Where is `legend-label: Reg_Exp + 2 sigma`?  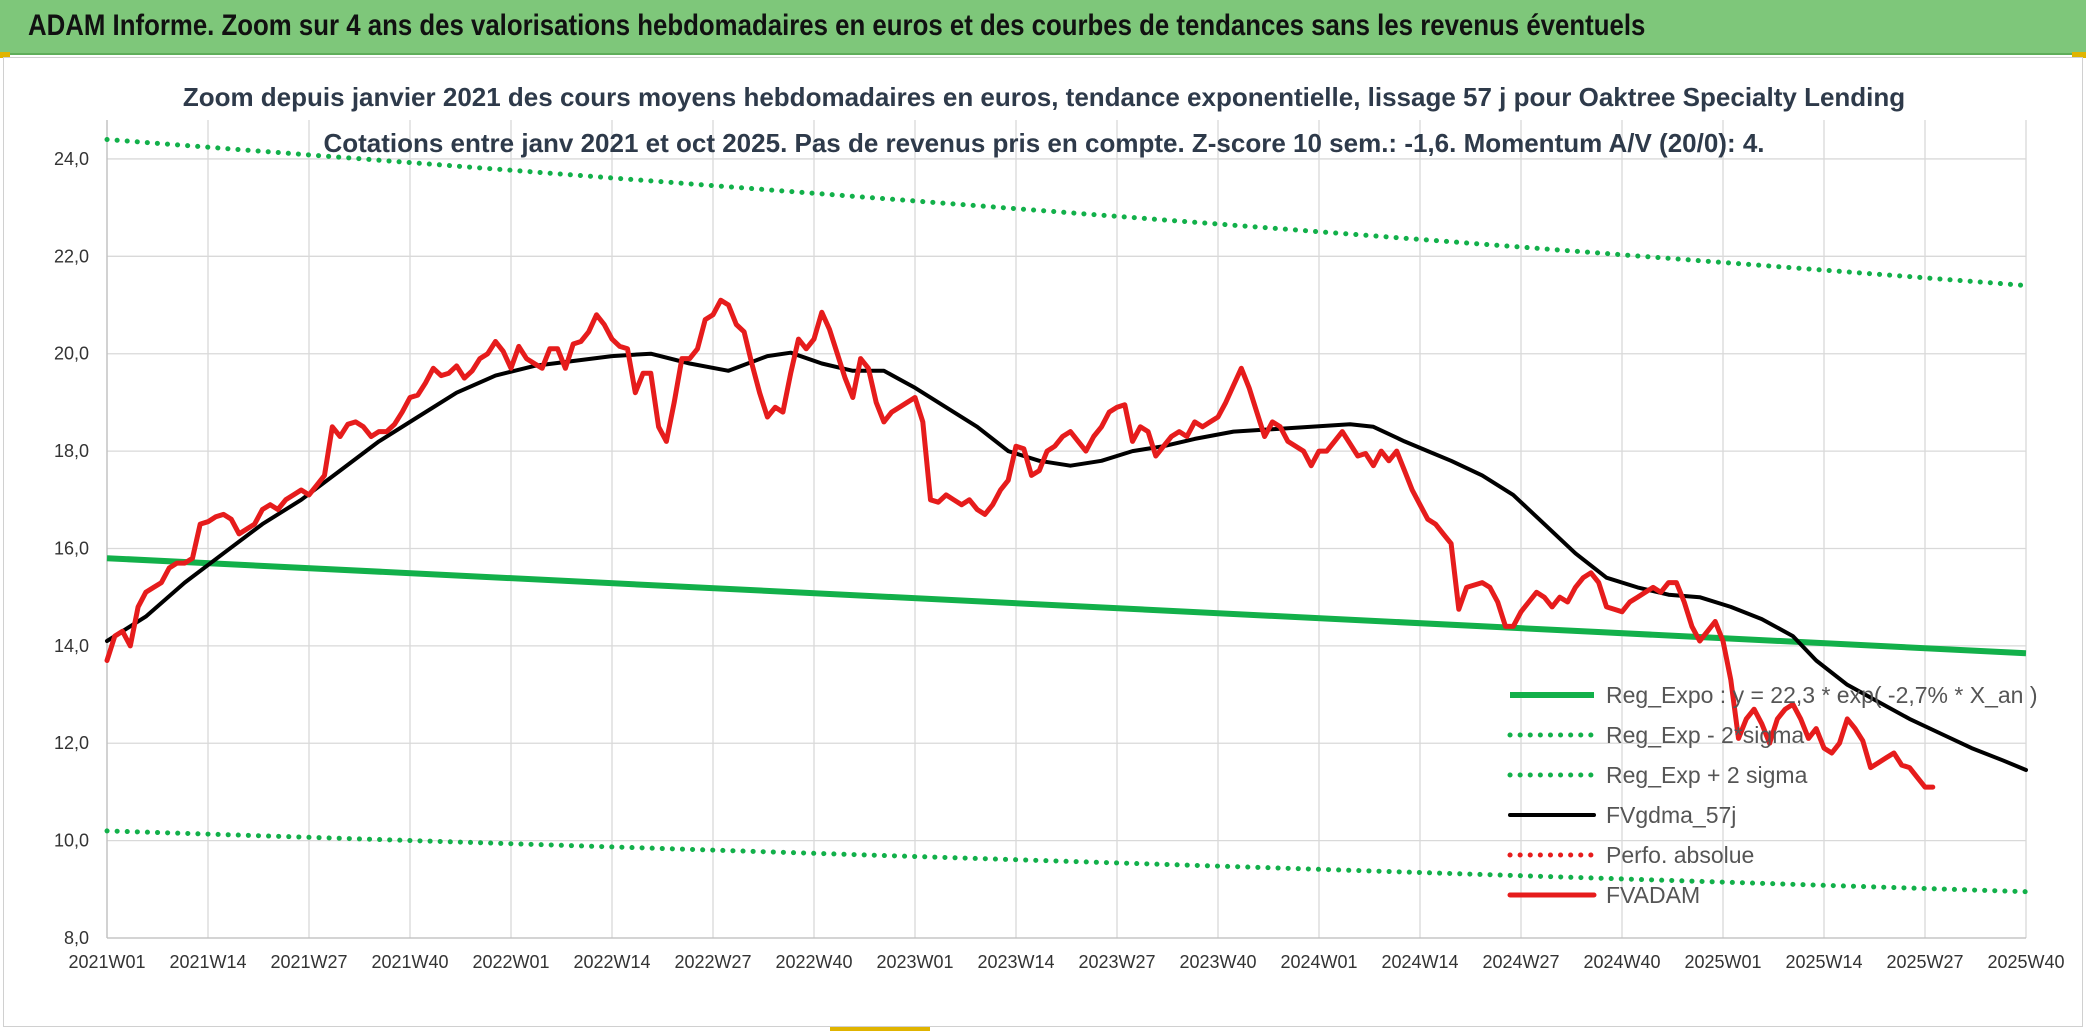
legend-label: Reg_Exp + 2 sigma is located at coordinates (1707, 775).